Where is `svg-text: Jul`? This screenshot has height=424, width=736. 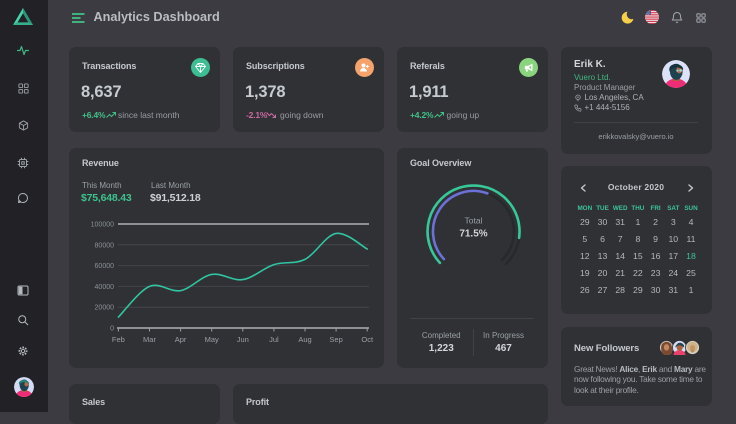
svg-text: Jul is located at coordinates (274, 339).